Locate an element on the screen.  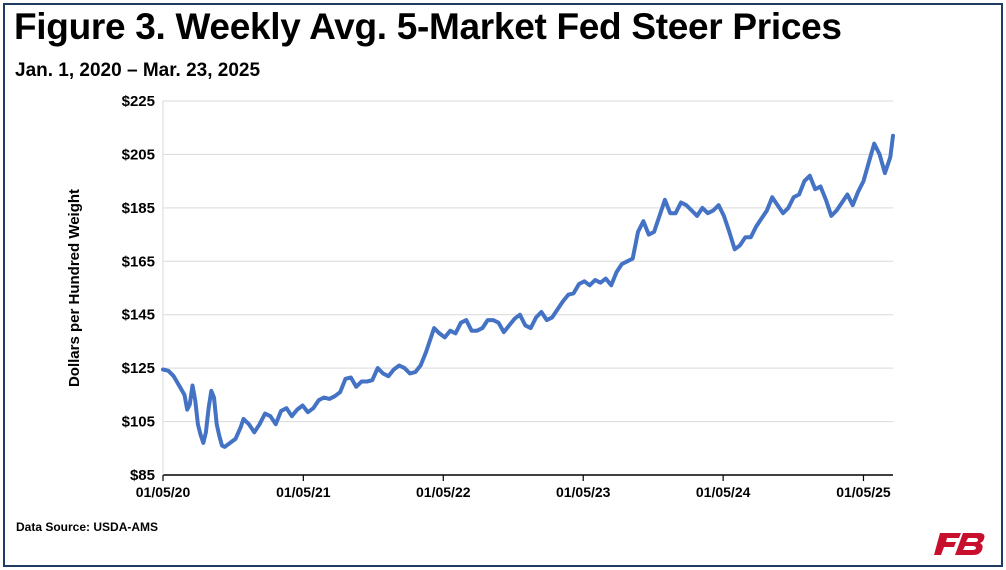
y-tick-label: $85 is located at coordinates (142, 475).